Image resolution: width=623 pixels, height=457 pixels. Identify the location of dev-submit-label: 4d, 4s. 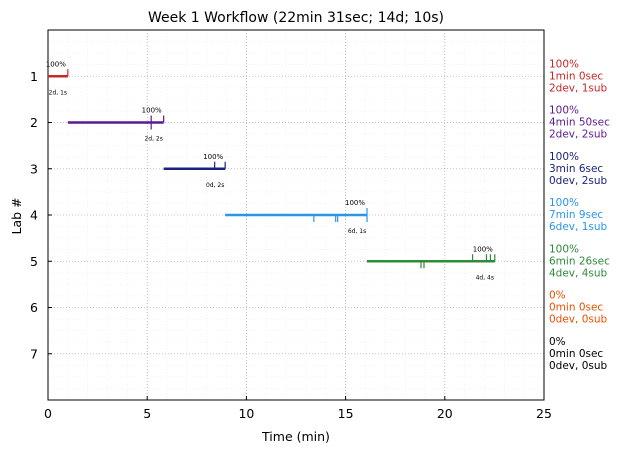
(485, 277).